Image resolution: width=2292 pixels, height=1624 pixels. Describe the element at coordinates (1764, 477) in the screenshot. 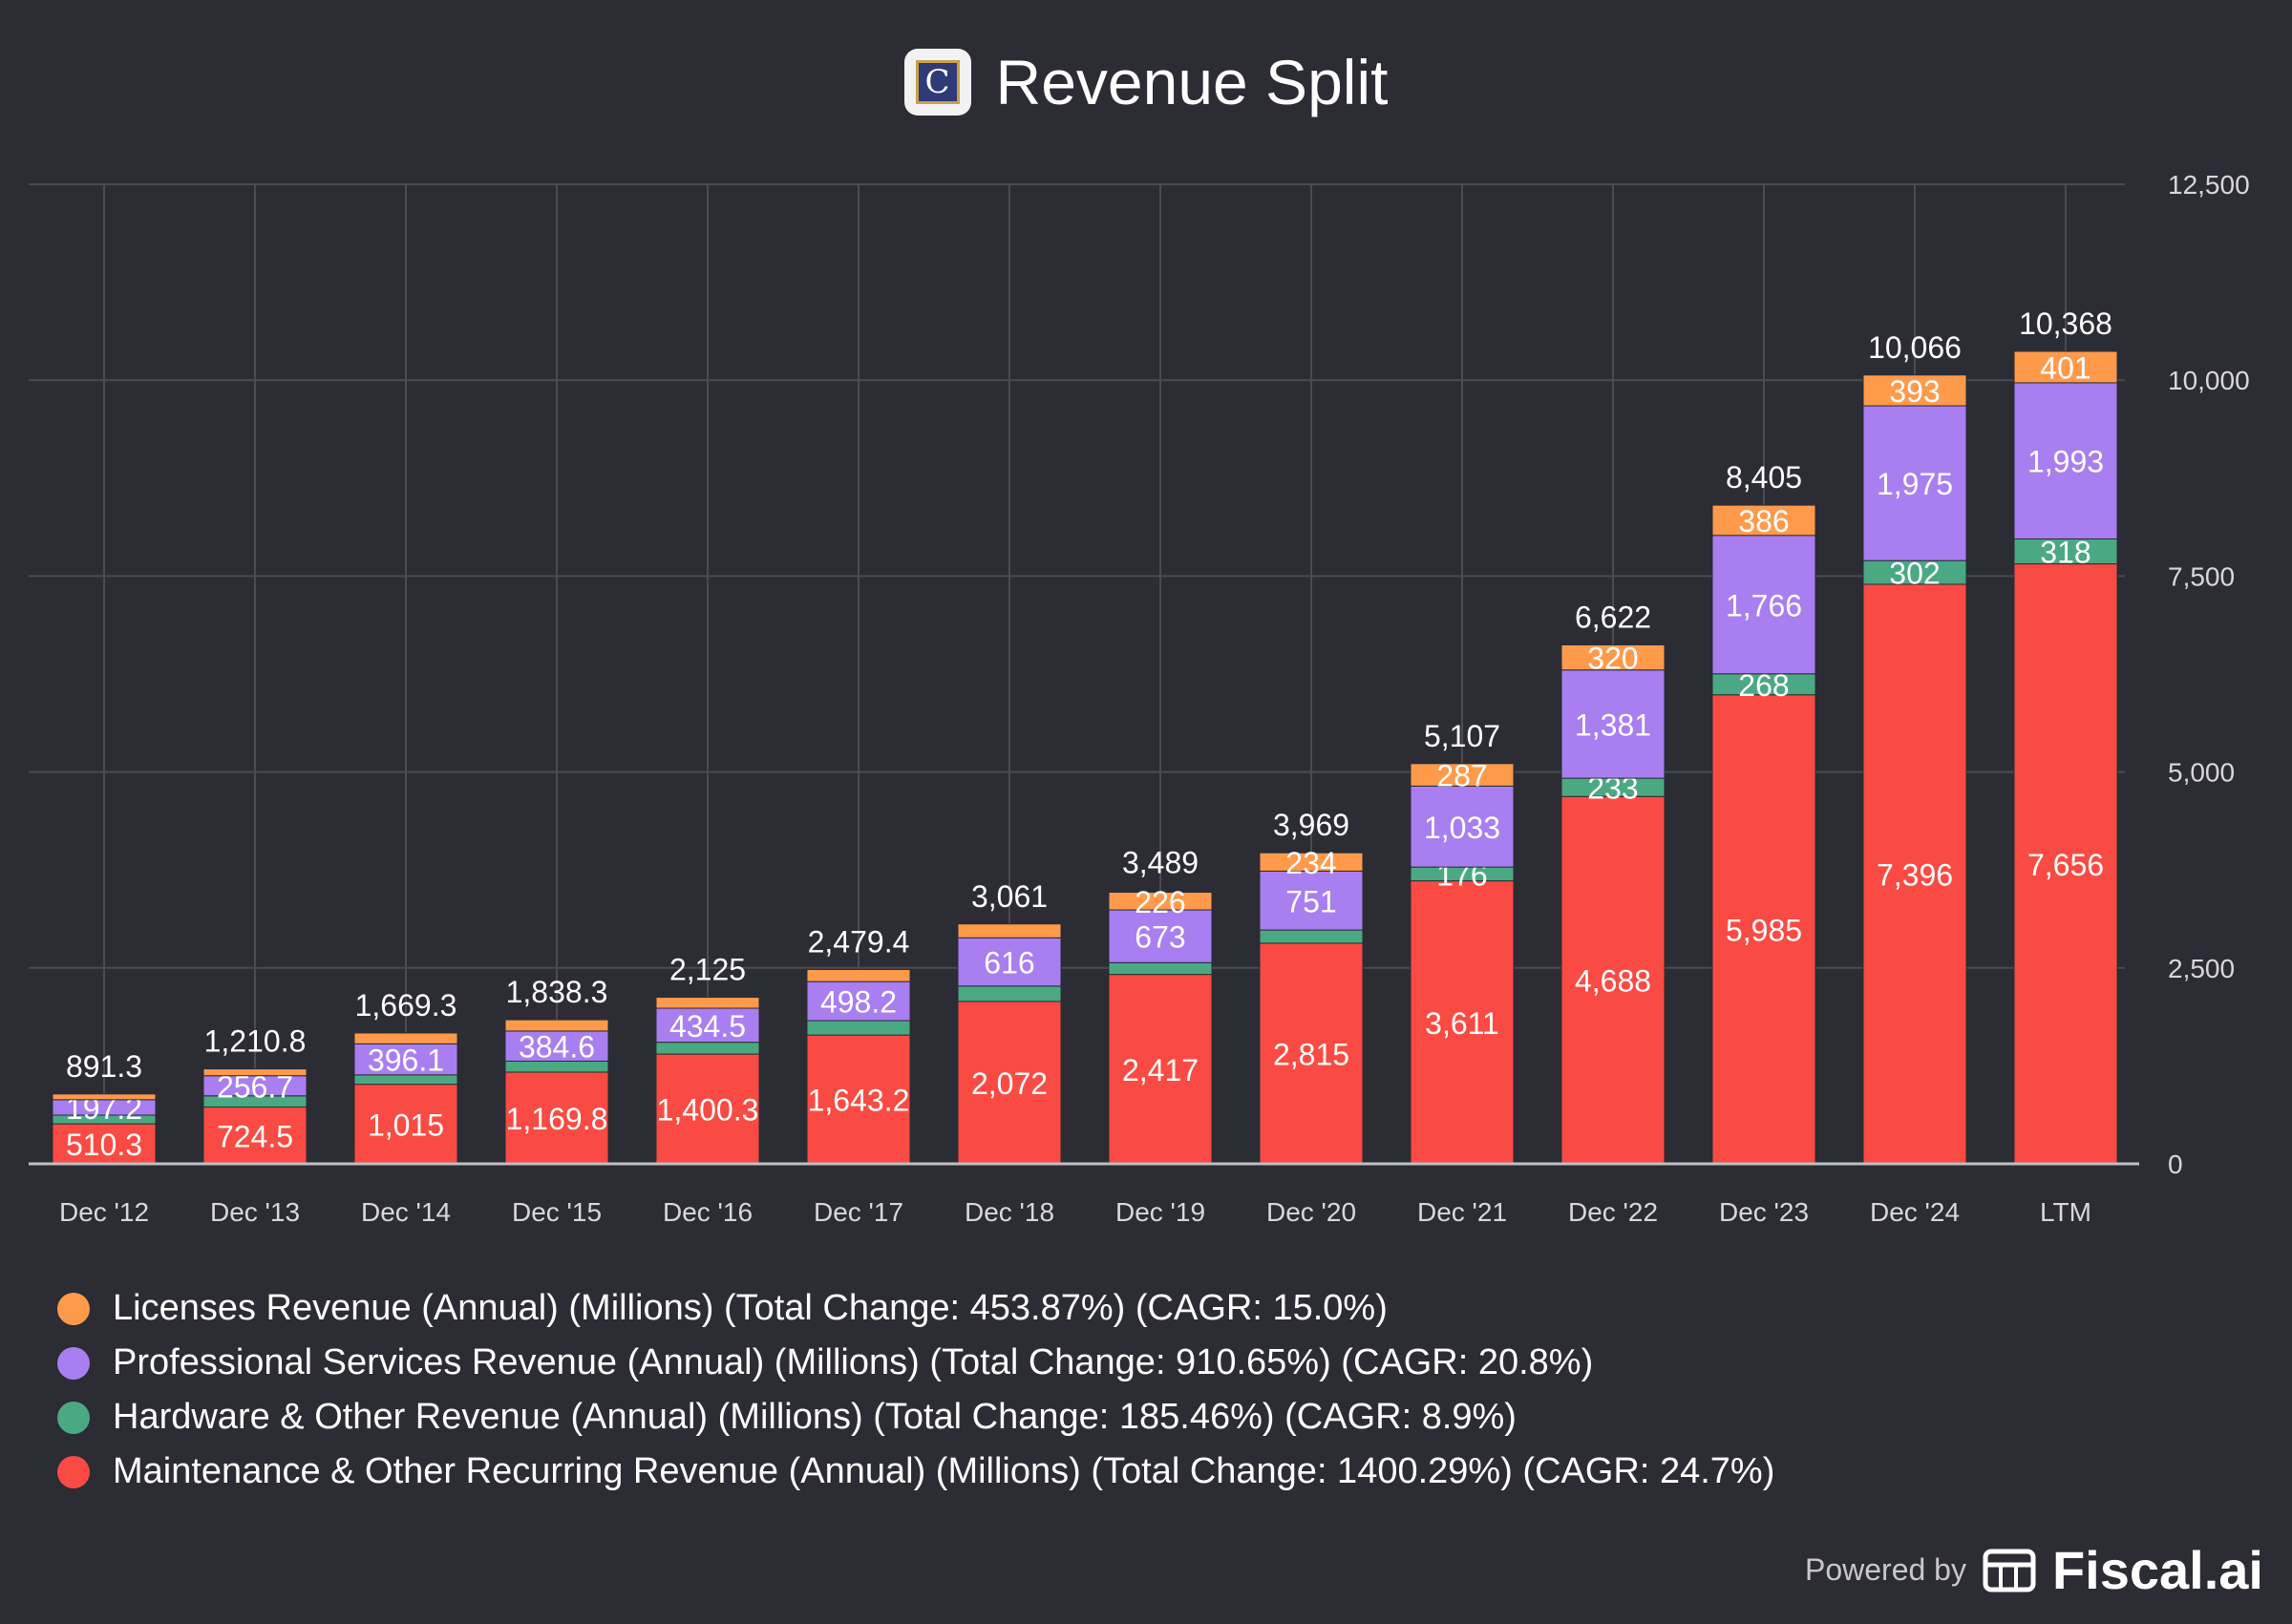

I see `total-label: 8,405` at that location.